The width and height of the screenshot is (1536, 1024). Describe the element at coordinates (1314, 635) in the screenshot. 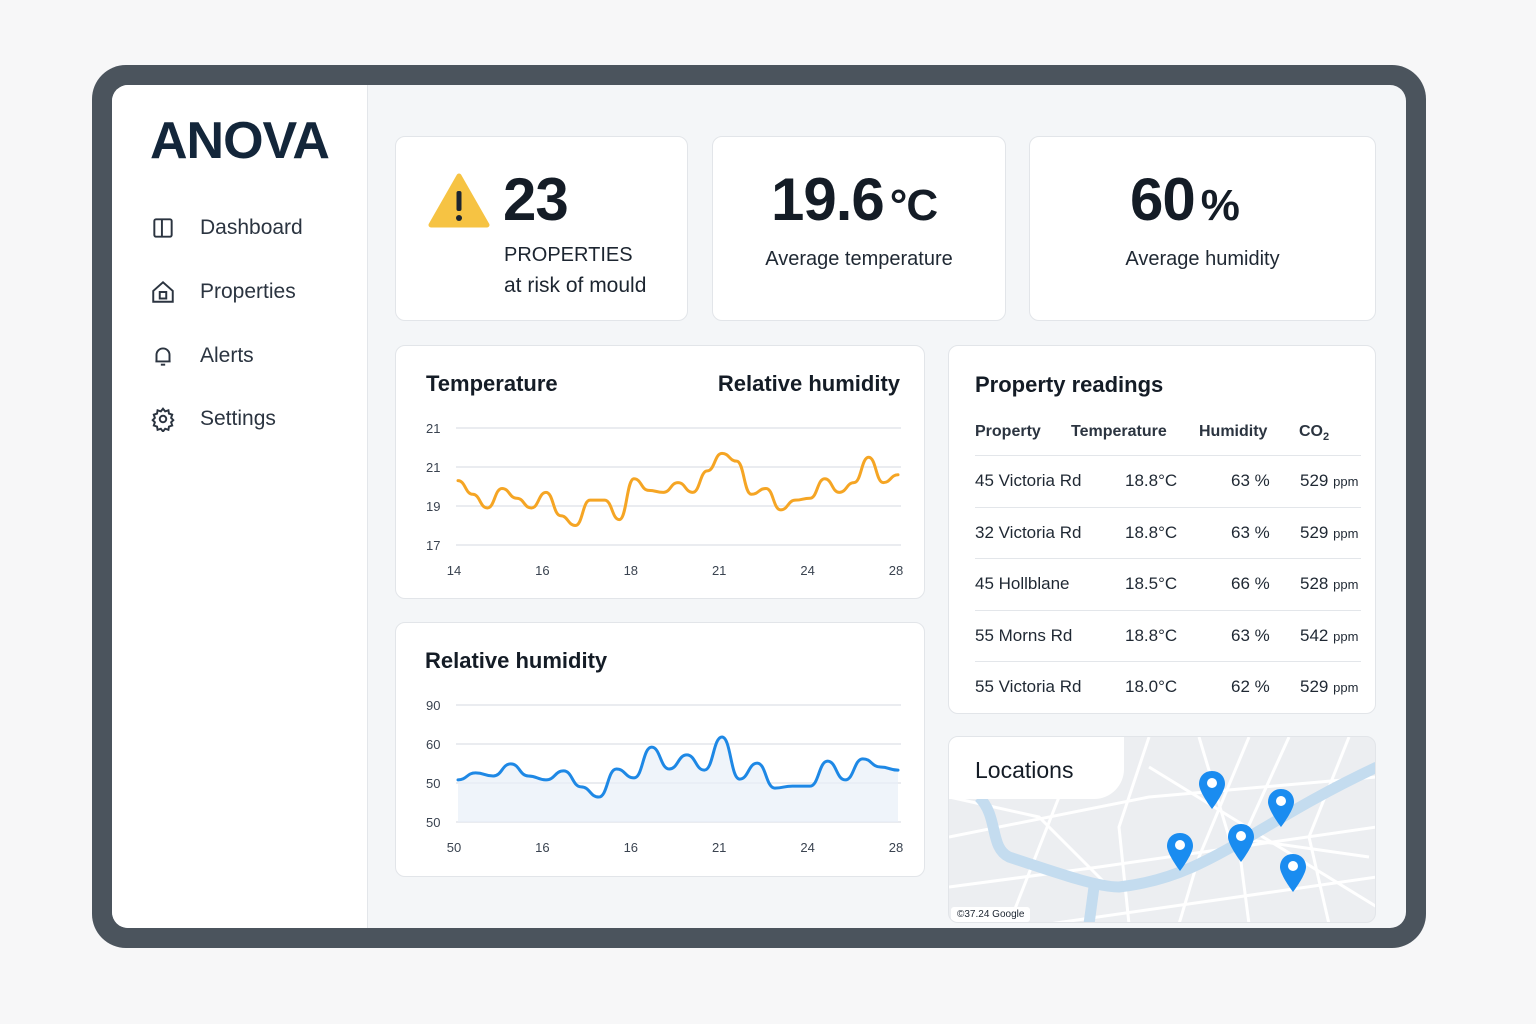

I see `co2-value: 542` at that location.